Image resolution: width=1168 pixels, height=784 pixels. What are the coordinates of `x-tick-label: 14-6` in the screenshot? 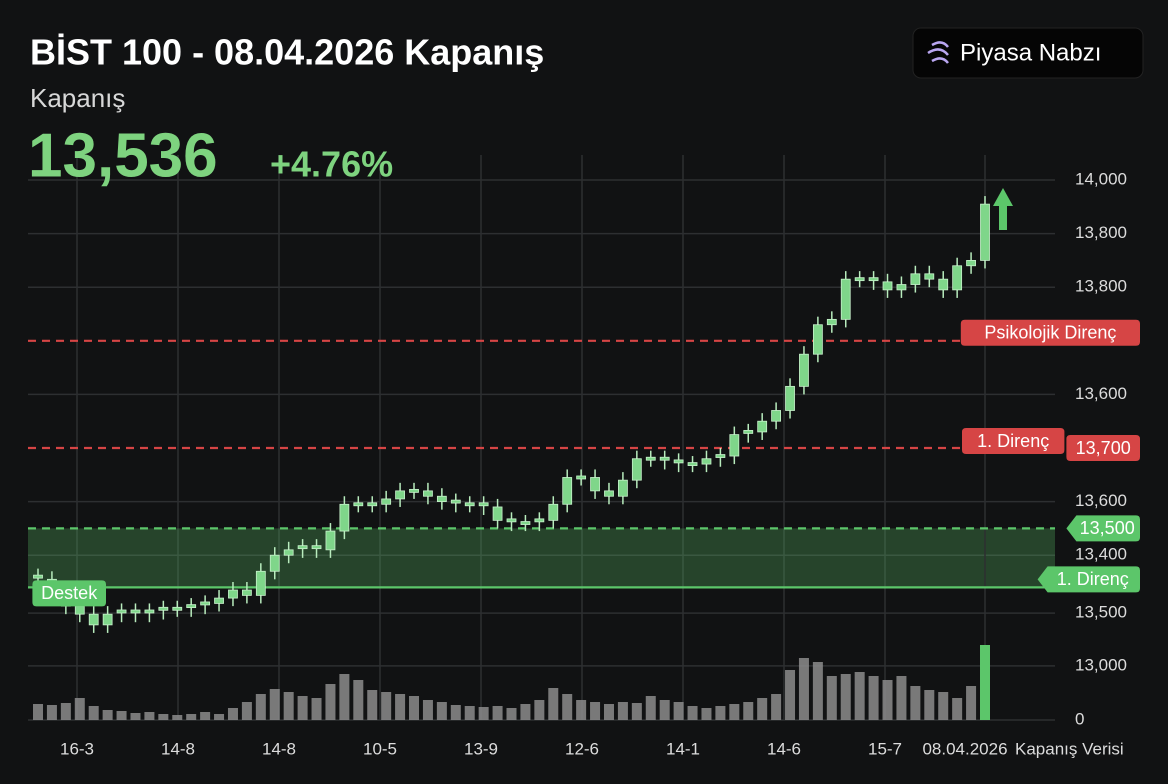 It's located at (784, 748).